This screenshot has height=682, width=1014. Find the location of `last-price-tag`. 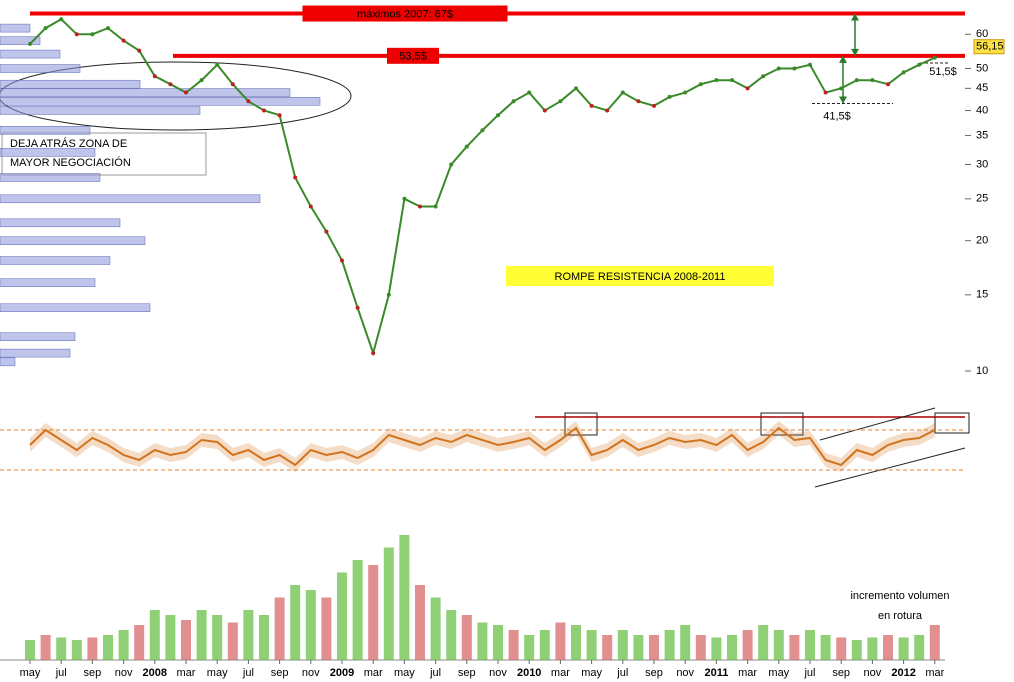

last-price-tag is located at coordinates (989, 47).